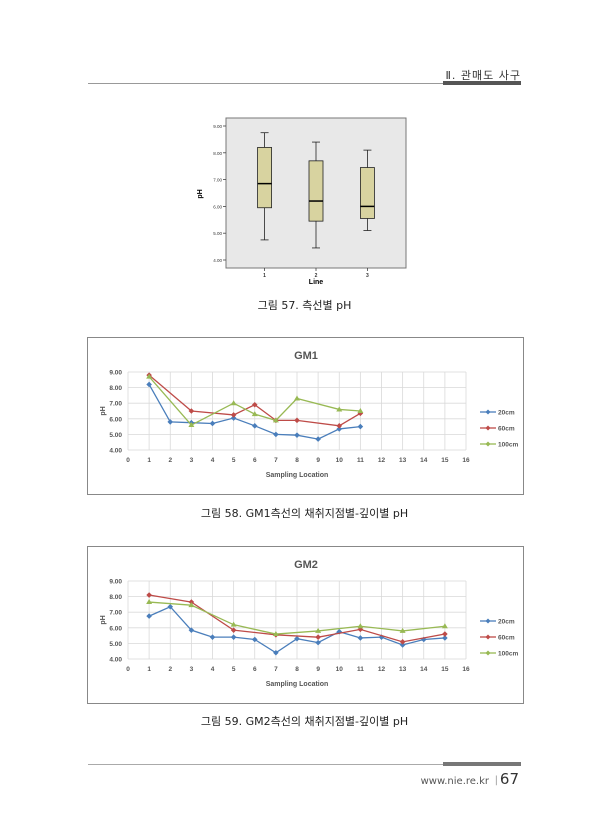 This screenshot has height=840, width=609. What do you see at coordinates (306, 565) in the screenshot?
I see `chart-title: GM2` at bounding box center [306, 565].